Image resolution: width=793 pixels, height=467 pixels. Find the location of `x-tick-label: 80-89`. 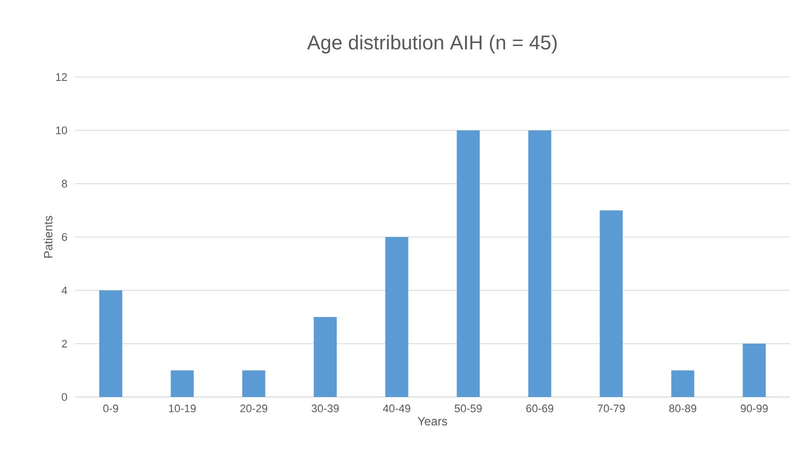

x-tick-label: 80-89 is located at coordinates (682, 408).